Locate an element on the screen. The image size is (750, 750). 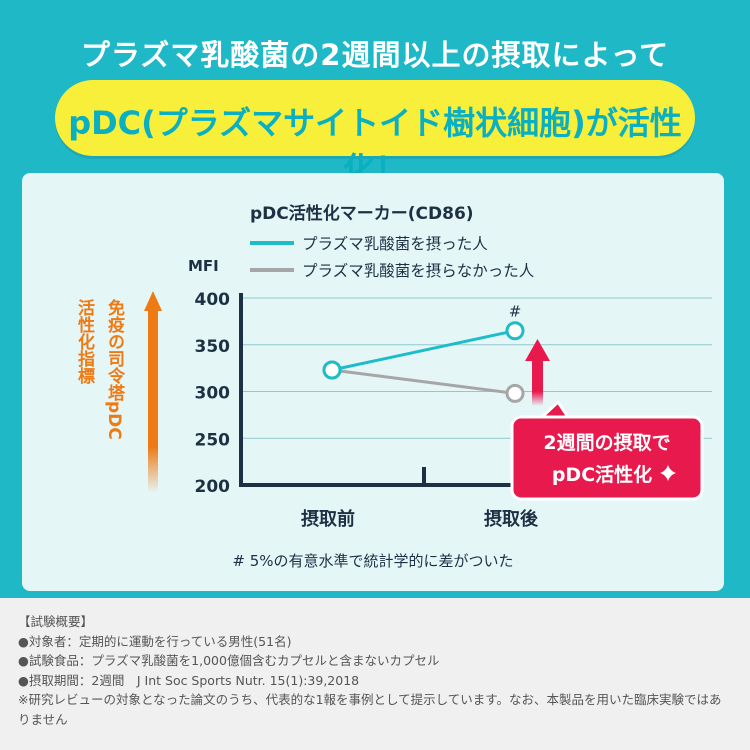
y-tick-label: 350 is located at coordinates (213, 347).